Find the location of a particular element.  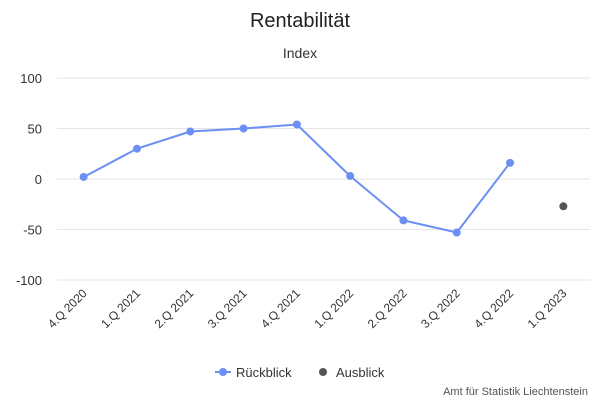

y-axis-ticks: 100 50 0 -50 -100 is located at coordinates (29, 179).